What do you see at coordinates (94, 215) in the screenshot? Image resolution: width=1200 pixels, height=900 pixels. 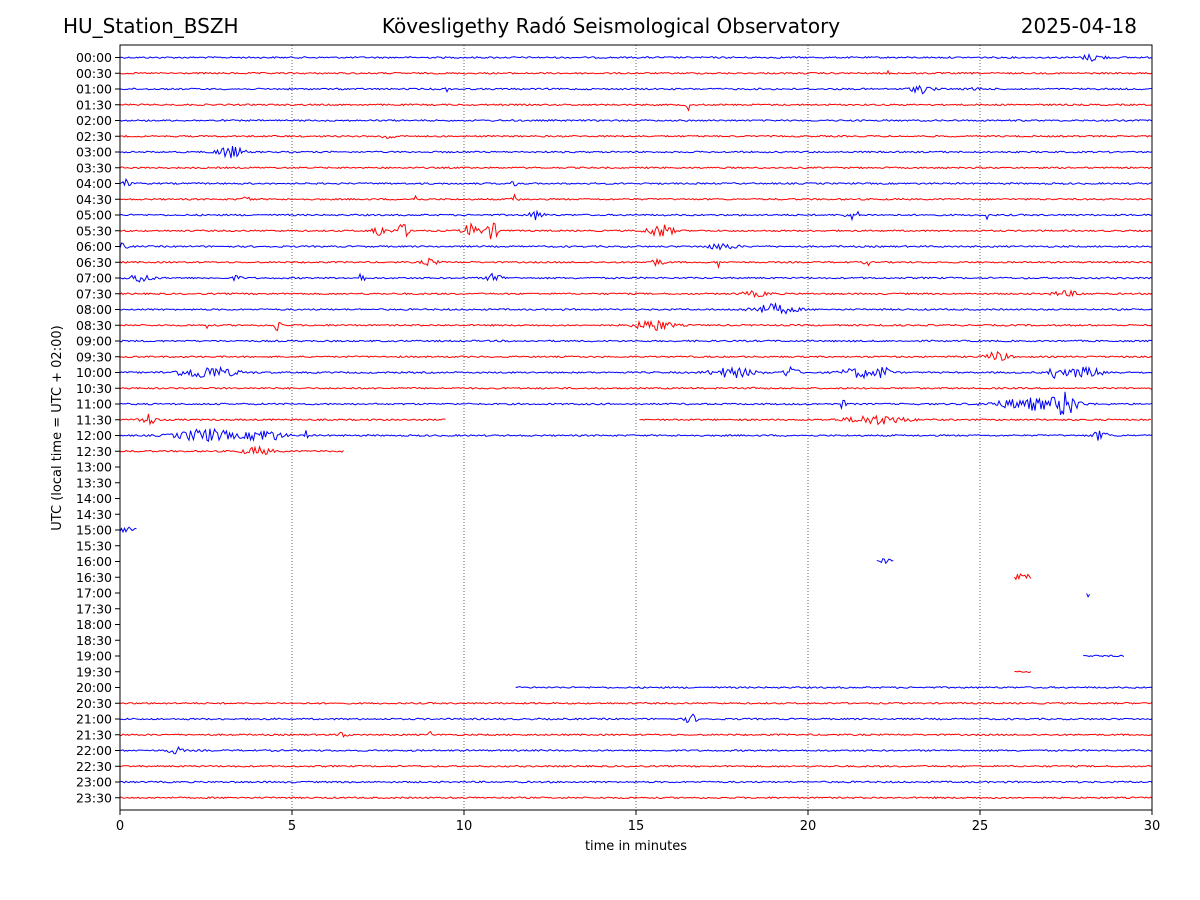 I see `y-tick-label: 05:00` at bounding box center [94, 215].